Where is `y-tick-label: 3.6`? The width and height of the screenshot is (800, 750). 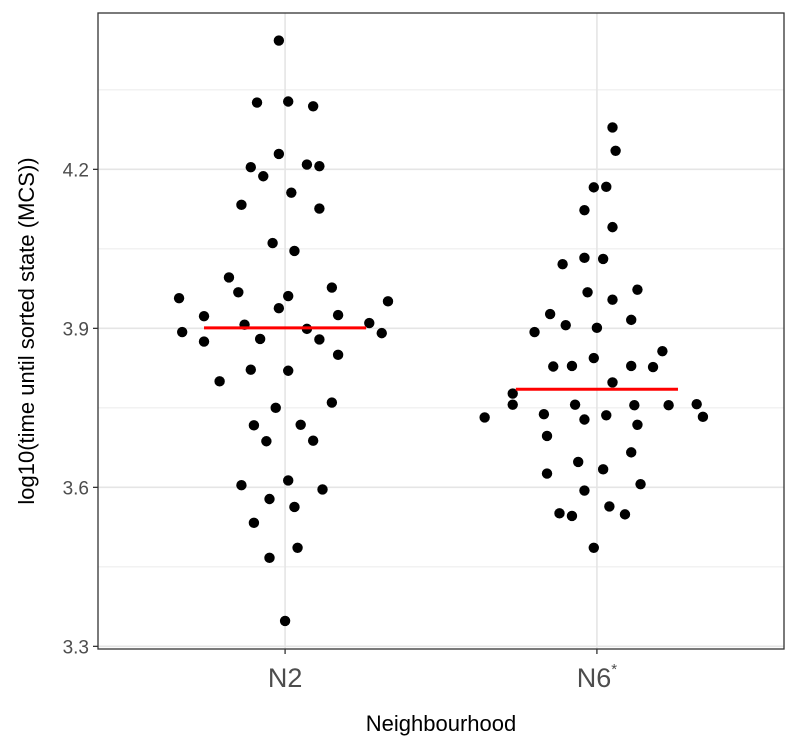
y-tick-label: 3.6 is located at coordinates (76, 488).